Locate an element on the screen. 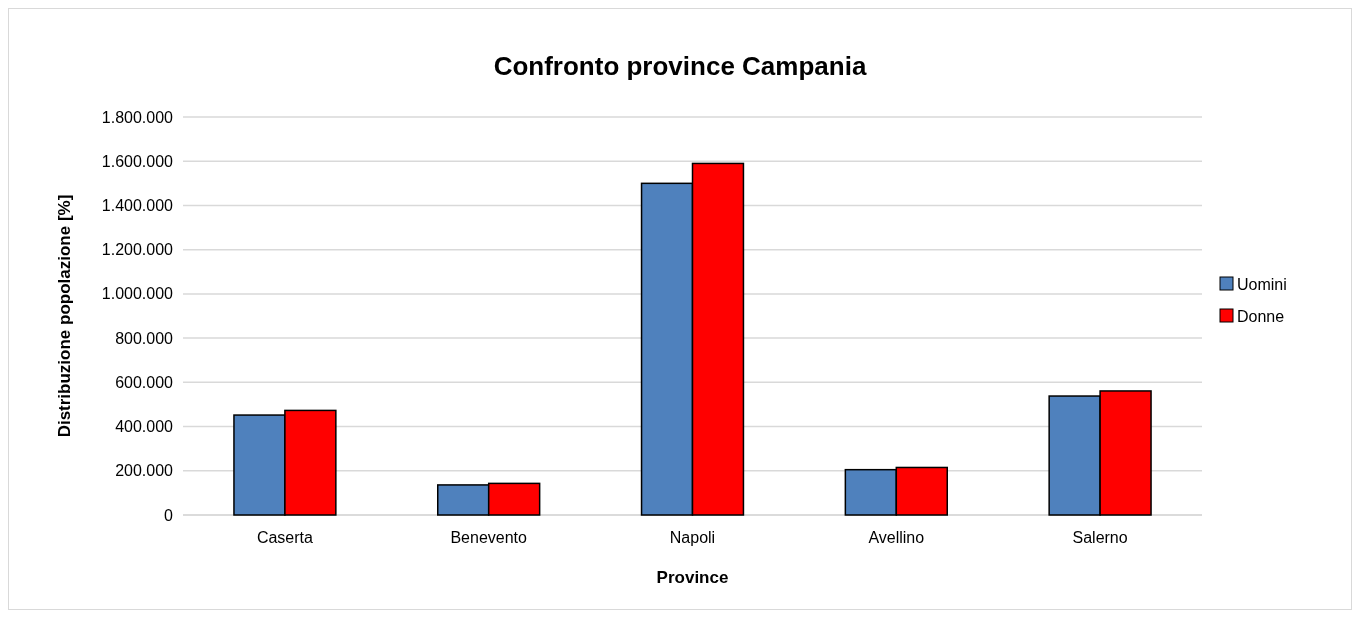 The image size is (1360, 618). y-tick-label: 0 is located at coordinates (169, 515).